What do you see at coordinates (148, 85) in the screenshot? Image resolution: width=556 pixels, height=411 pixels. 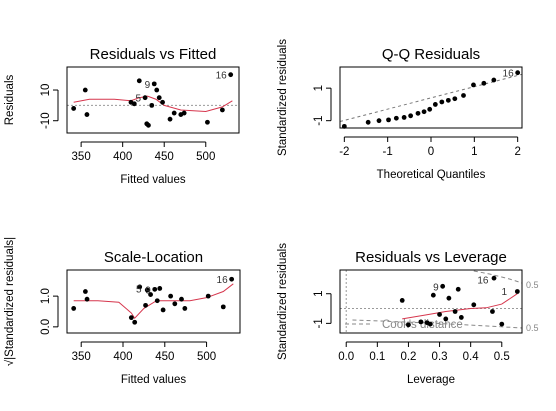 I see `residuals-vs-fitted-obs-label: 9` at bounding box center [148, 85].